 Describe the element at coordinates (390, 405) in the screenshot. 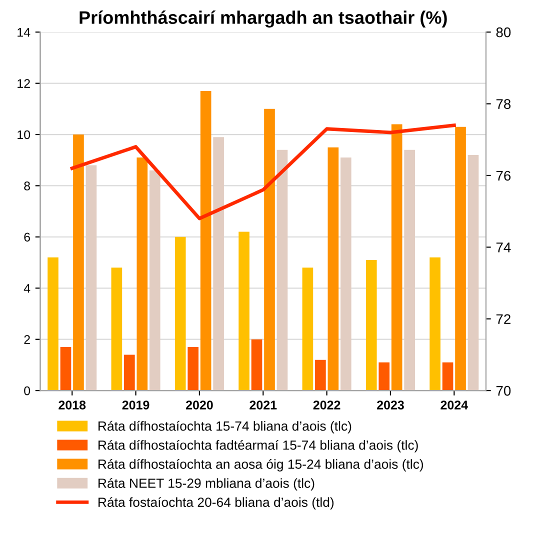

I see `x-tick-label: 2023` at that location.